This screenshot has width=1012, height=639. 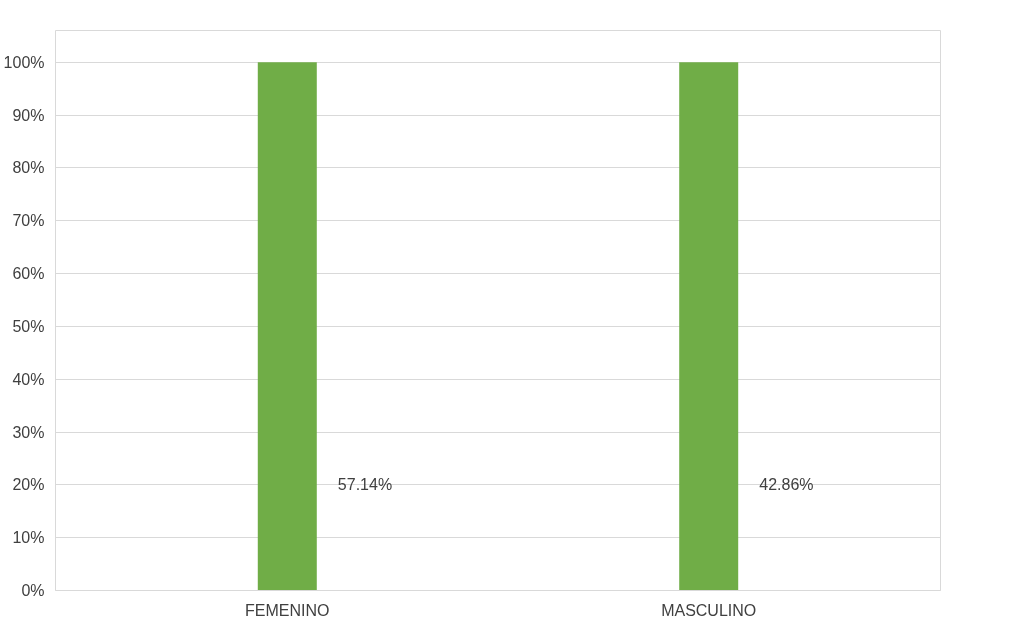 I want to click on y-tick-label: 100%, so click(x=24, y=62).